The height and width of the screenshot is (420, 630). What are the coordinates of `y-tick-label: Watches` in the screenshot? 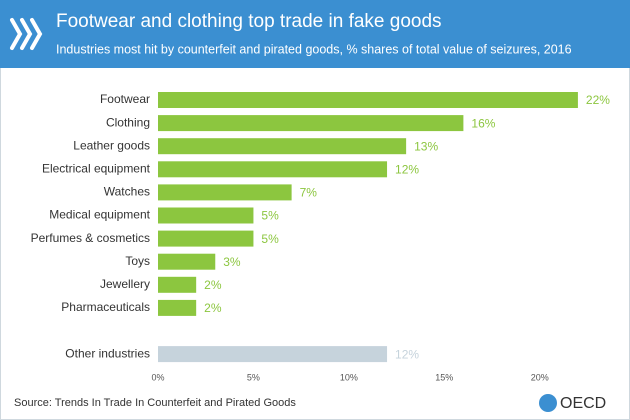 It's located at (127, 192).